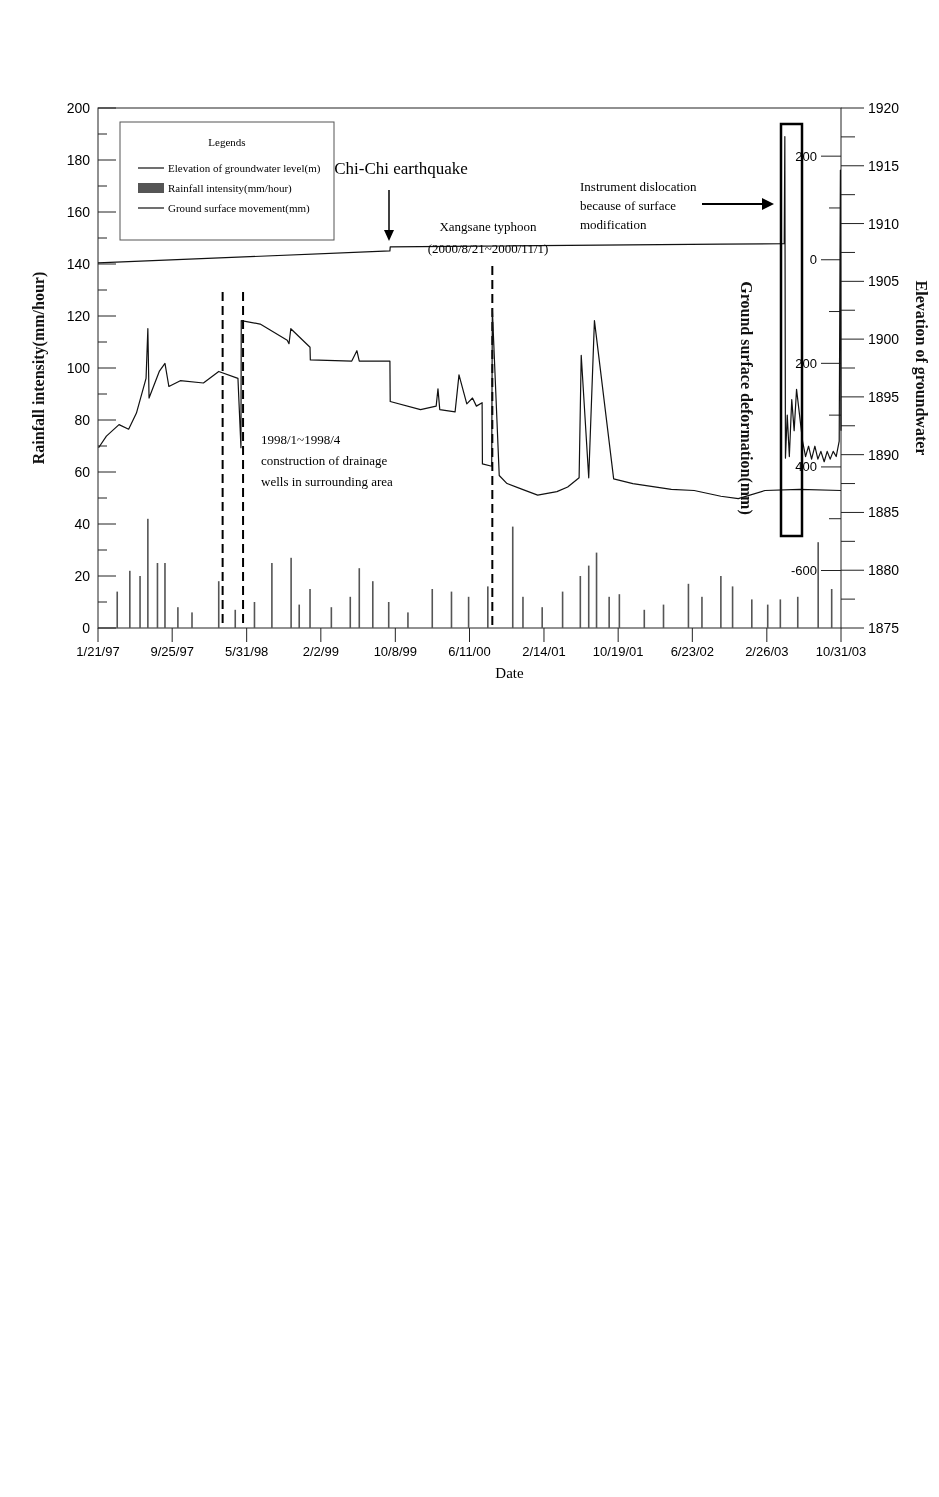  I want to click on y-tick-label: 200, so click(78, 108).